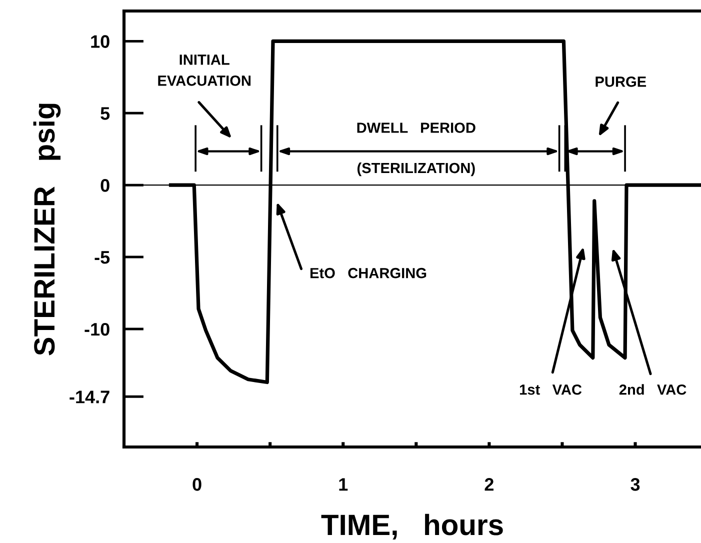 The image size is (701, 543). What do you see at coordinates (368, 273) in the screenshot?
I see `annotation: EtO CHARGING` at bounding box center [368, 273].